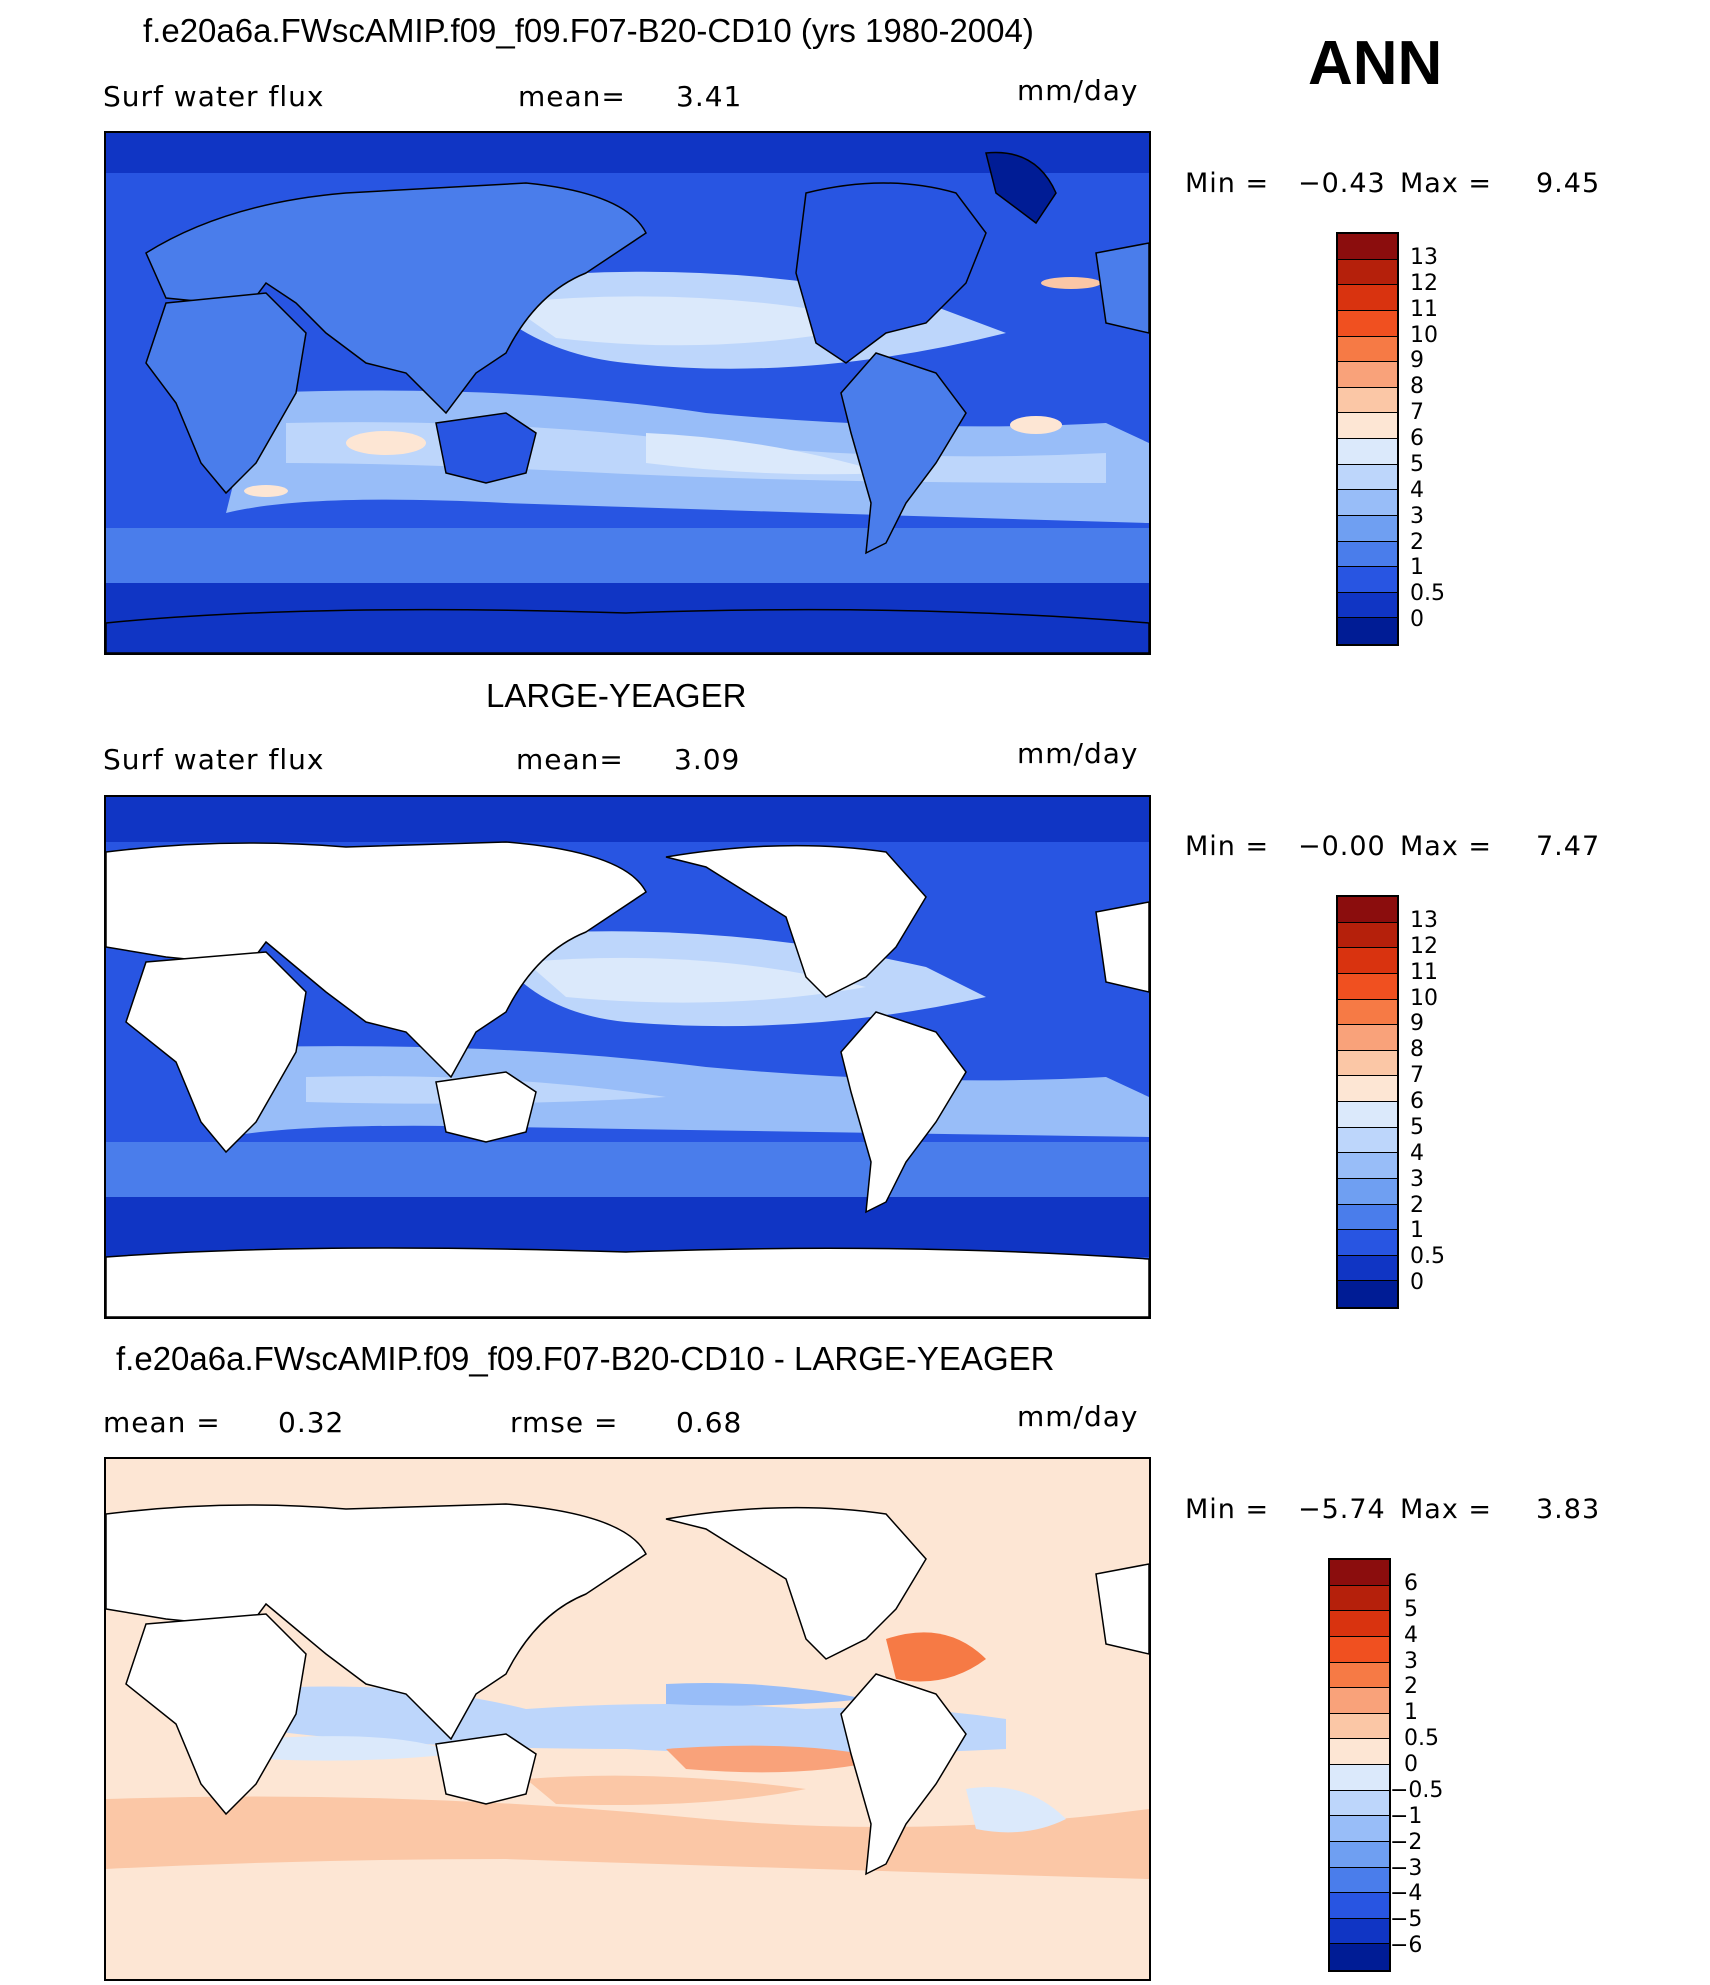 Image resolution: width=1710 pixels, height=1985 pixels. I want to click on colorbar-tick-label: −2, so click(1406, 1842).